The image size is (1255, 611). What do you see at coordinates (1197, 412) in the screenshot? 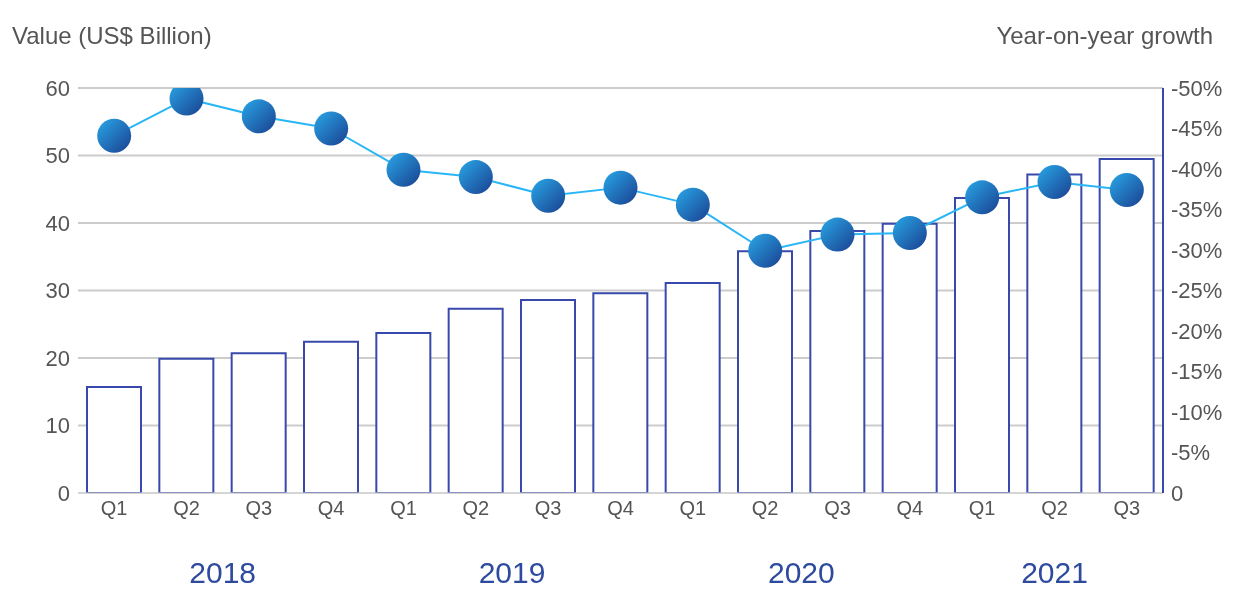
I see `y2-tick-label: -10%` at bounding box center [1197, 412].